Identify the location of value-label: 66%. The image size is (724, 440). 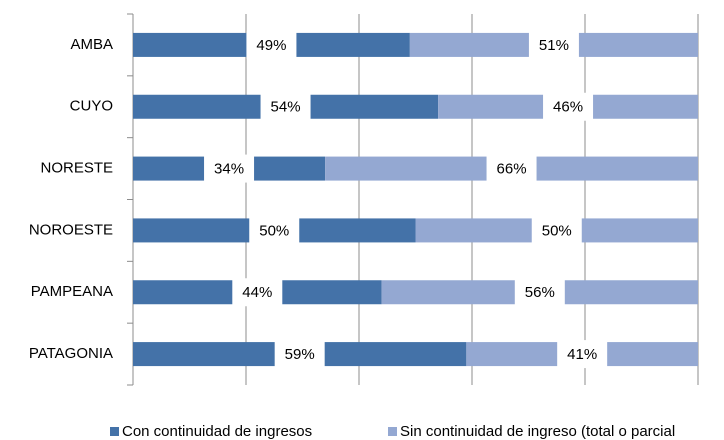
(512, 169).